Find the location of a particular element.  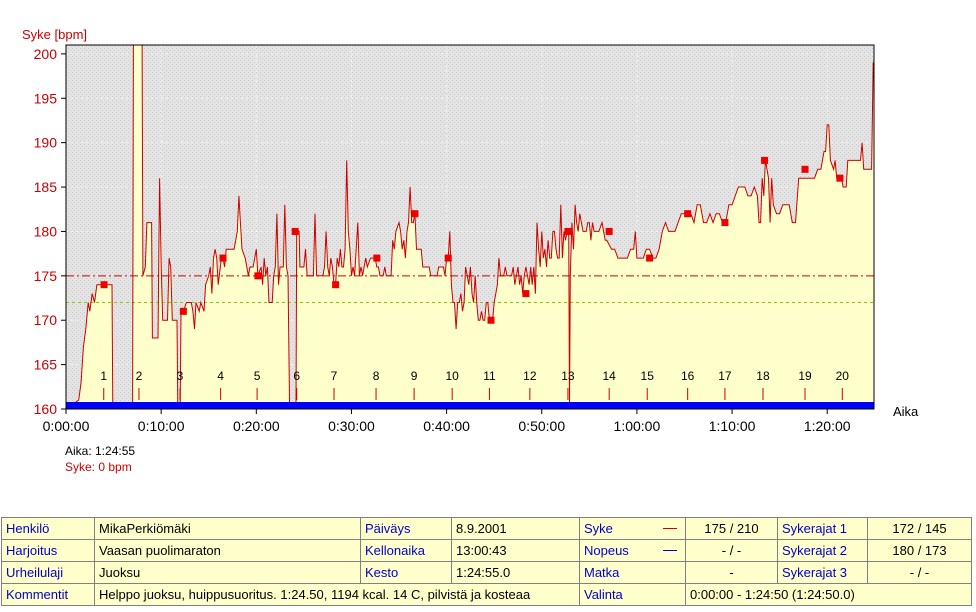

lap-marker-label: 3 is located at coordinates (180, 376).